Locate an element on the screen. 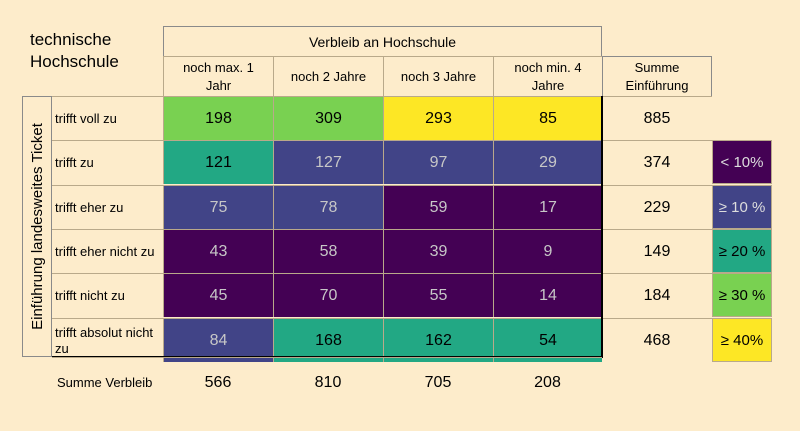 The width and height of the screenshot is (800, 431). table-cell: 127 is located at coordinates (328, 162).